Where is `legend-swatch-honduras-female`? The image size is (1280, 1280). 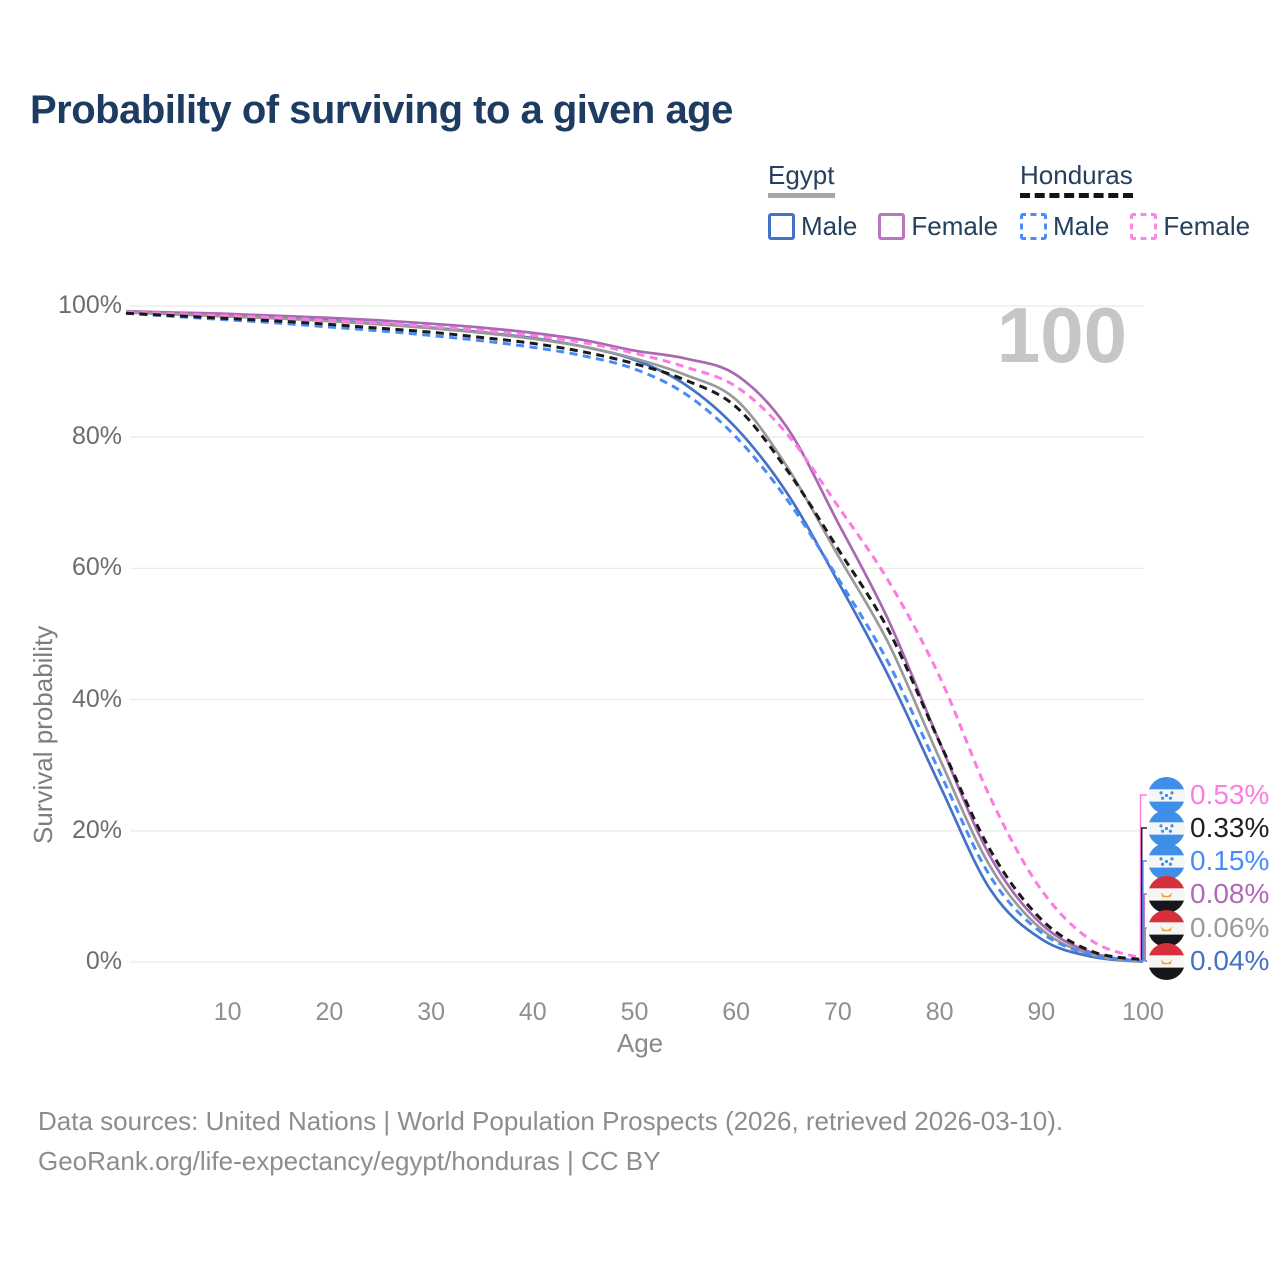
legend-swatch-honduras-female is located at coordinates (1144, 226).